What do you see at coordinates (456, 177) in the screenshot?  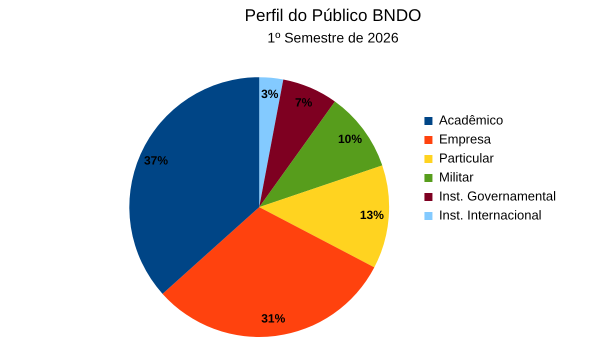 I see `legend-label: Militar` at bounding box center [456, 177].